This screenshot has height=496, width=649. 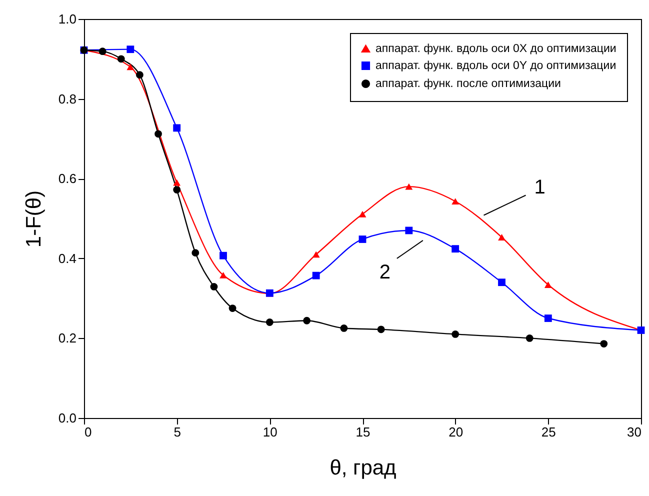 What do you see at coordinates (88, 432) in the screenshot?
I see `x-tick-label: 0` at bounding box center [88, 432].